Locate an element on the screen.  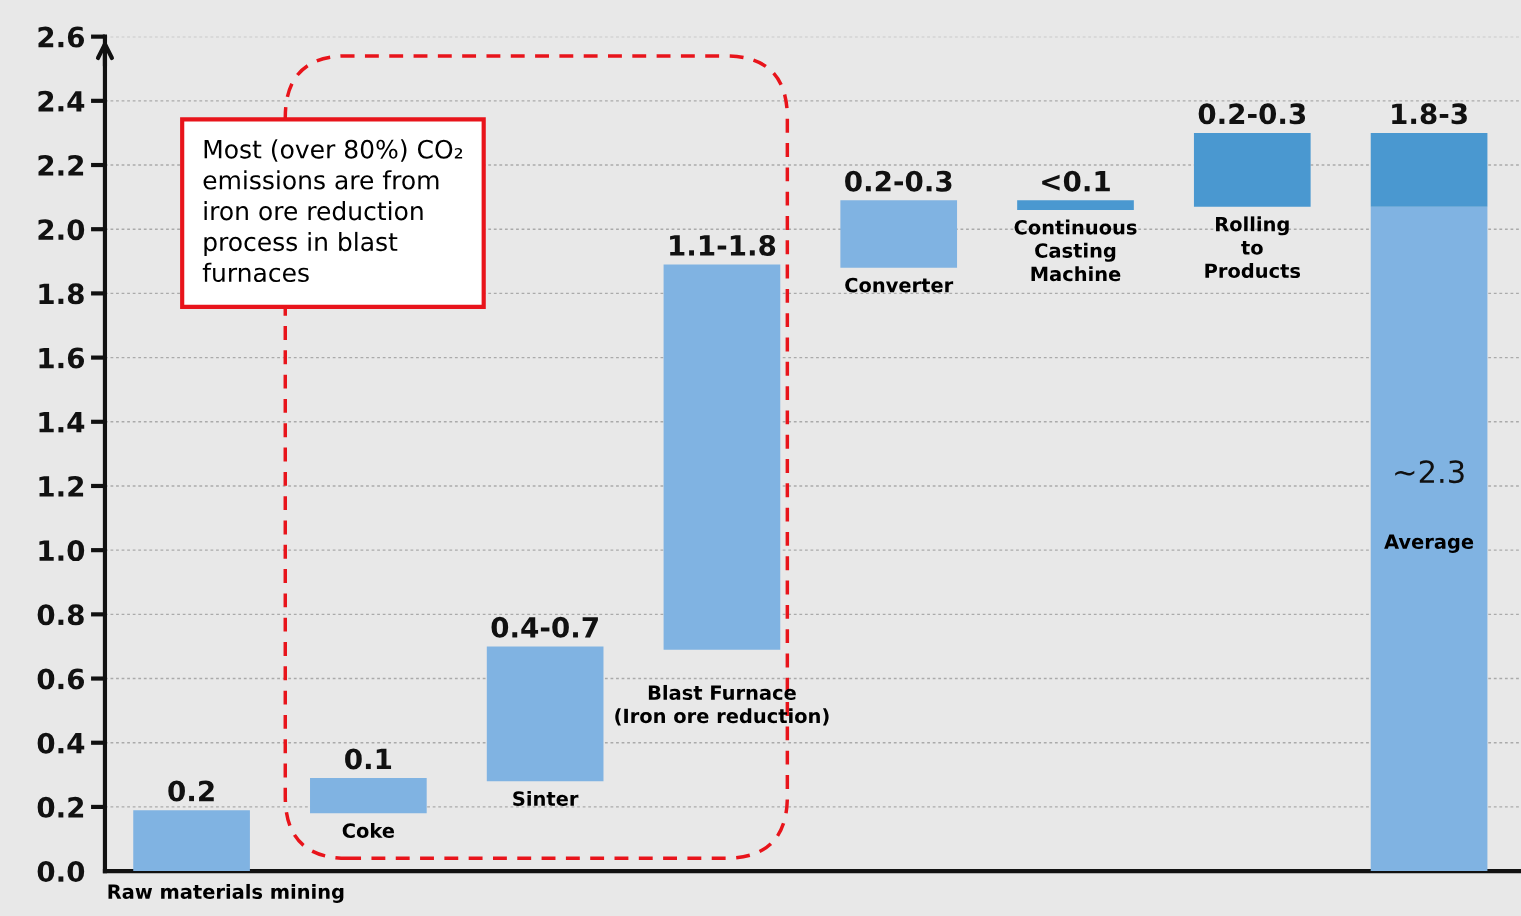
text: 1.8-3 is located at coordinates (1429, 114).